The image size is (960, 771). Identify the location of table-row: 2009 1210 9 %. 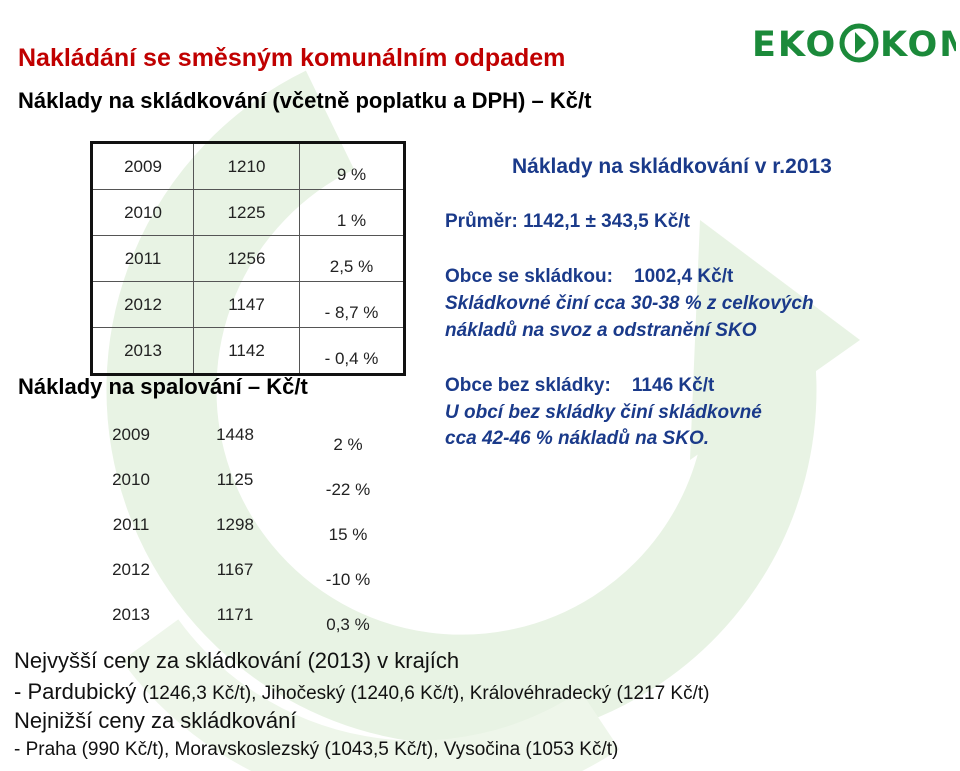
(248, 166).